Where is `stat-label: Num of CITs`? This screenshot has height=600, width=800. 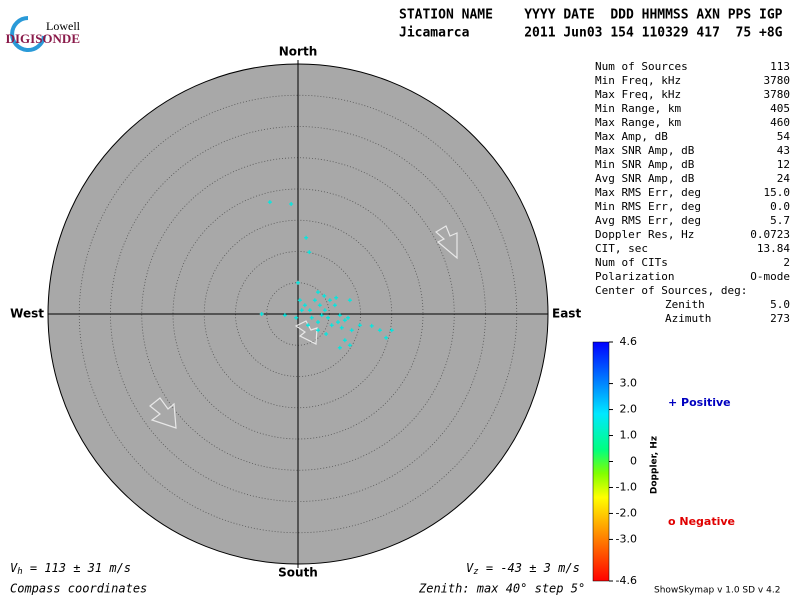
stat-label: Num of CITs is located at coordinates (631, 262).